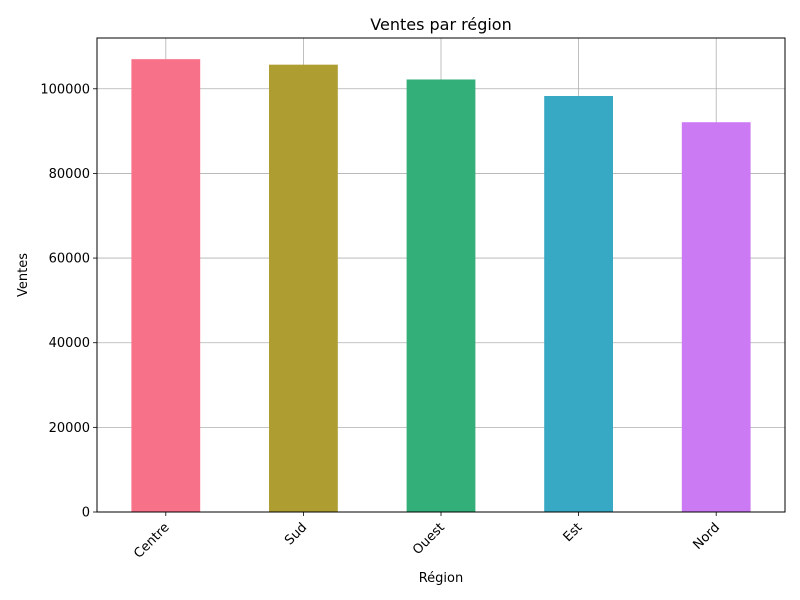  Describe the element at coordinates (68, 301) in the screenshot. I see `y-ticks: 0 20000 40000 60000 80000 100000` at that location.